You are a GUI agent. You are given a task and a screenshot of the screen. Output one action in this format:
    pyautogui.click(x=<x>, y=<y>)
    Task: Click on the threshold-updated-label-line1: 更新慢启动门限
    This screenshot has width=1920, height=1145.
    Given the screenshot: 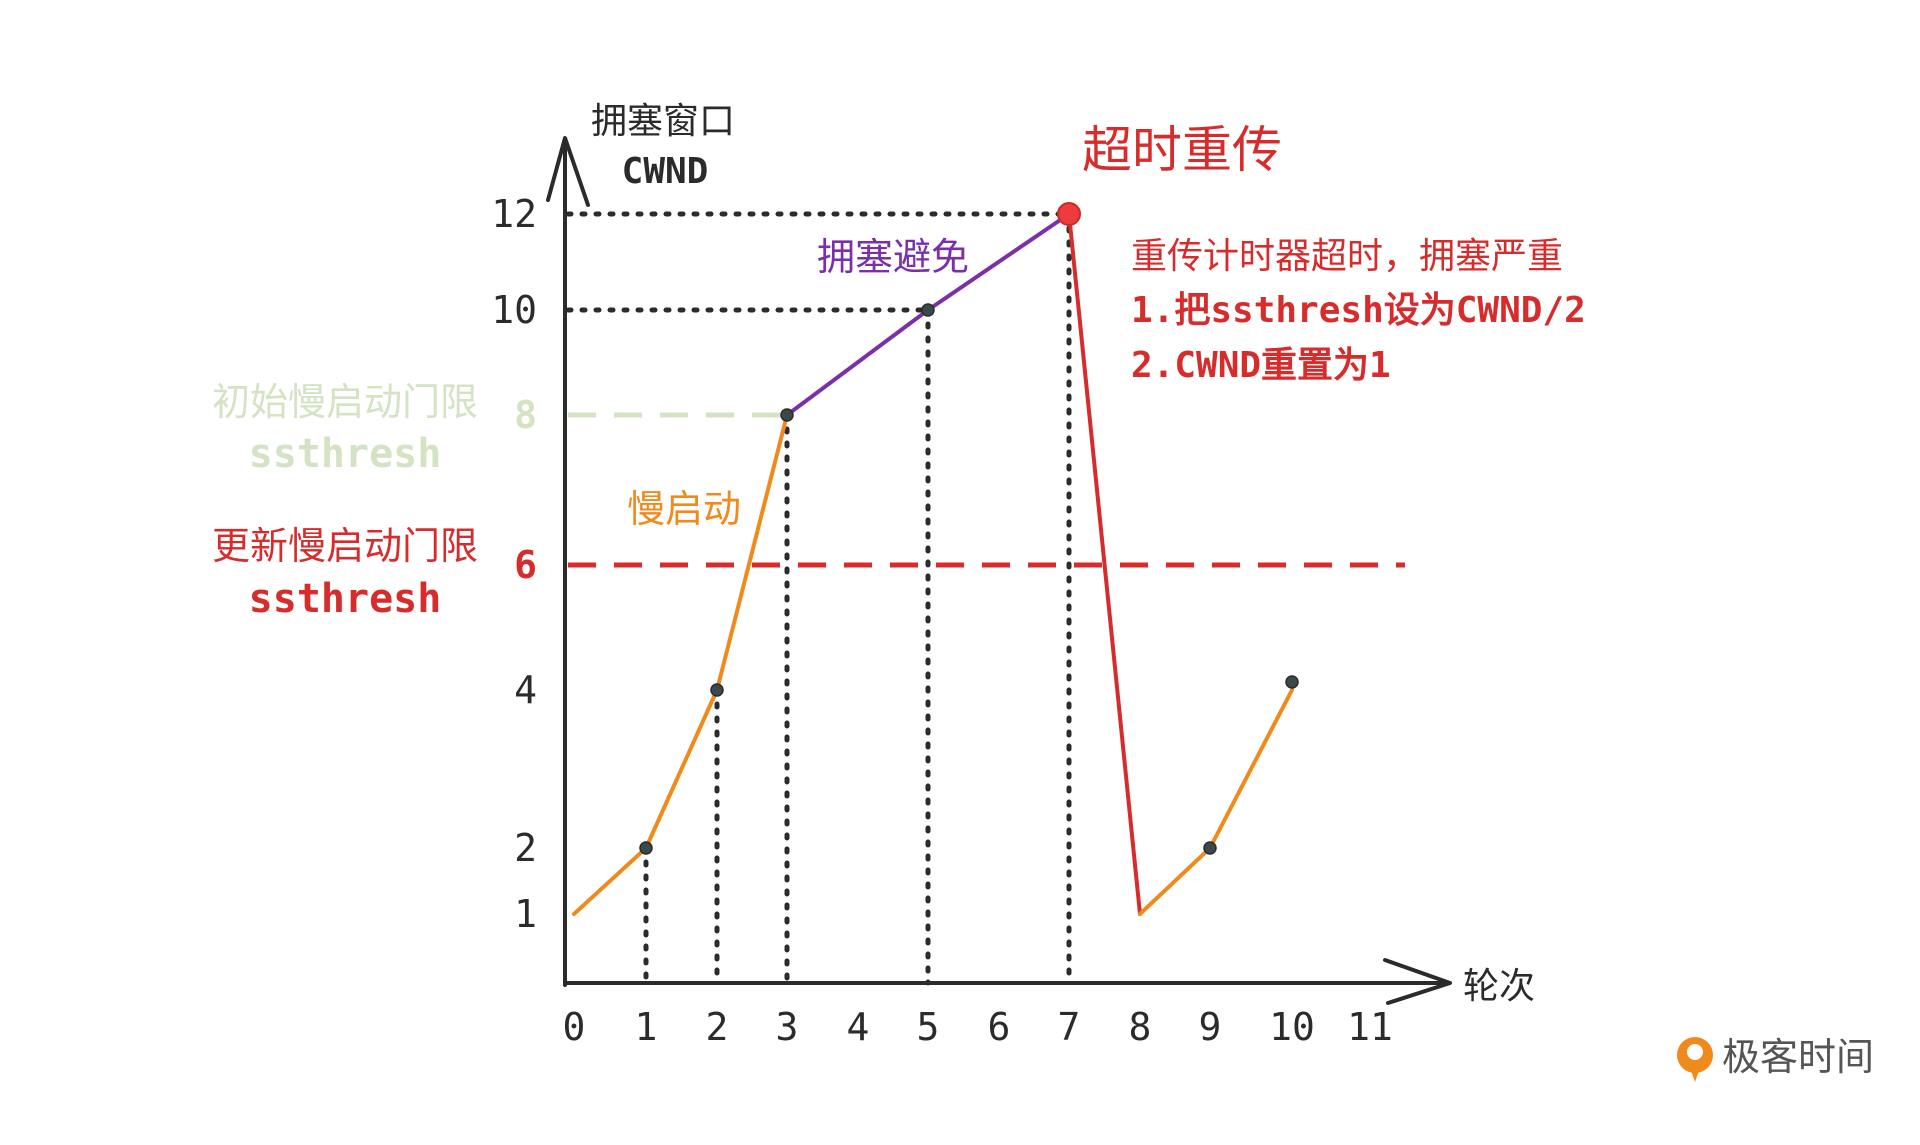 What is the action you would take?
    pyautogui.click(x=345, y=546)
    